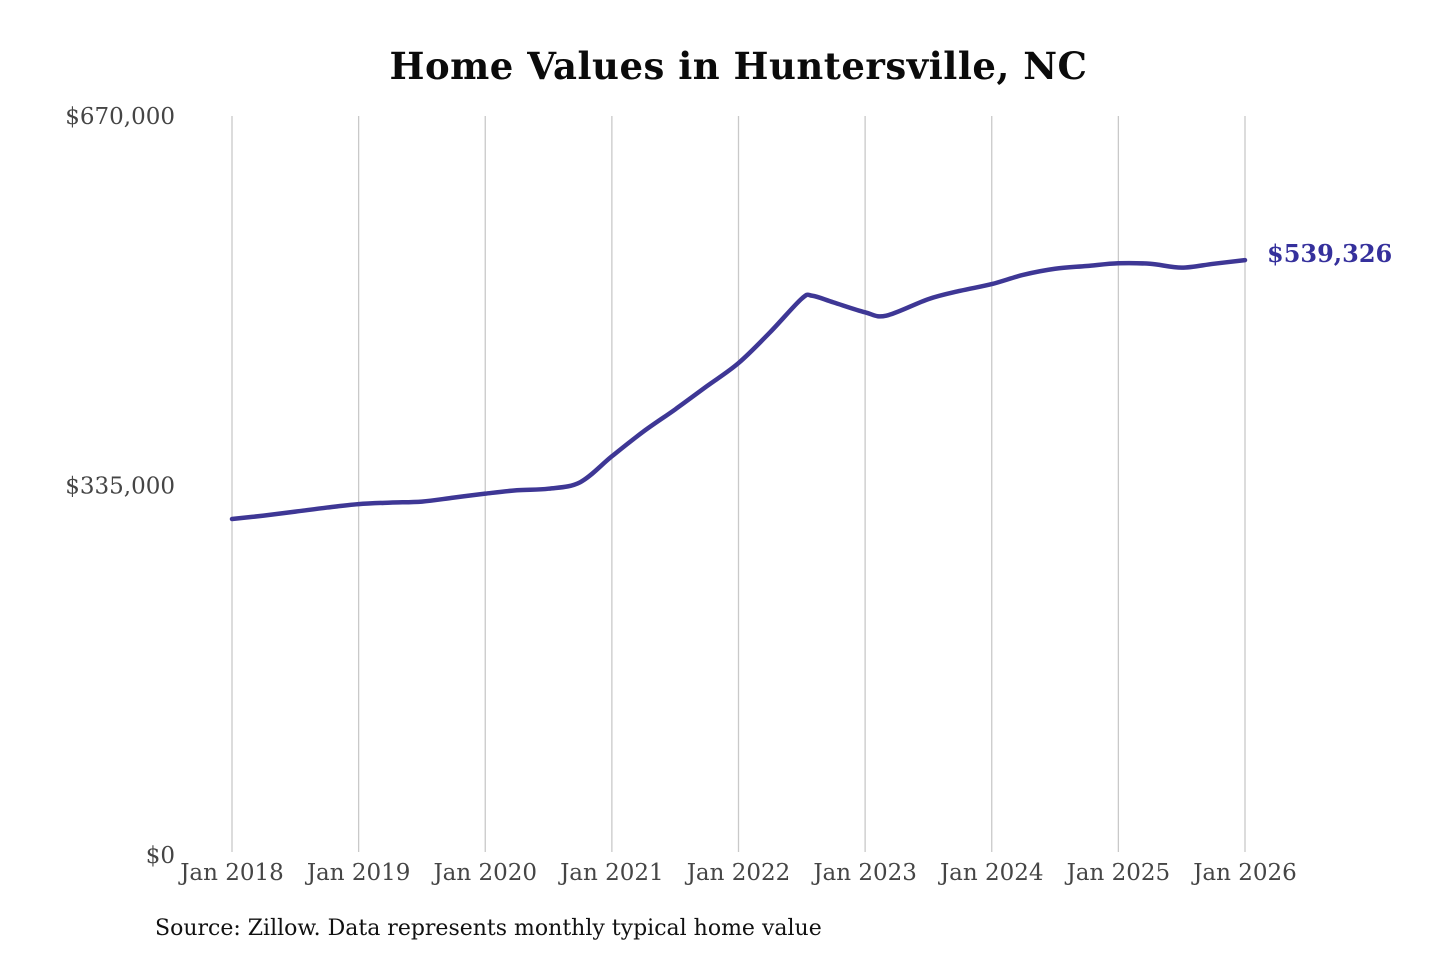 The height and width of the screenshot is (960, 1440). Describe the element at coordinates (120, 117) in the screenshot. I see `y-axis-tick-label: $670,000` at that location.